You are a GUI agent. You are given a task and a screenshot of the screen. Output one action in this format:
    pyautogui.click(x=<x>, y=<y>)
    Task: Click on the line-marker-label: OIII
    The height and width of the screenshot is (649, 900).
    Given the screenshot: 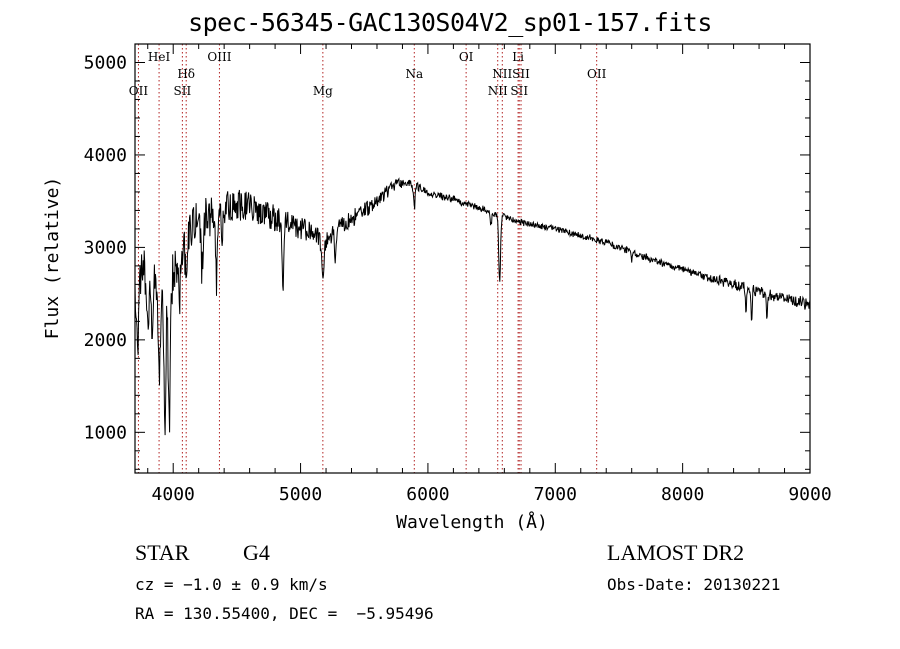 What is the action you would take?
    pyautogui.click(x=219, y=57)
    